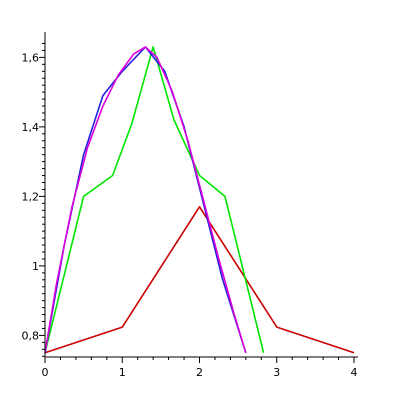 The image size is (400, 405). What do you see at coordinates (199, 372) in the screenshot?
I see `x-tick-label: 2` at bounding box center [199, 372].